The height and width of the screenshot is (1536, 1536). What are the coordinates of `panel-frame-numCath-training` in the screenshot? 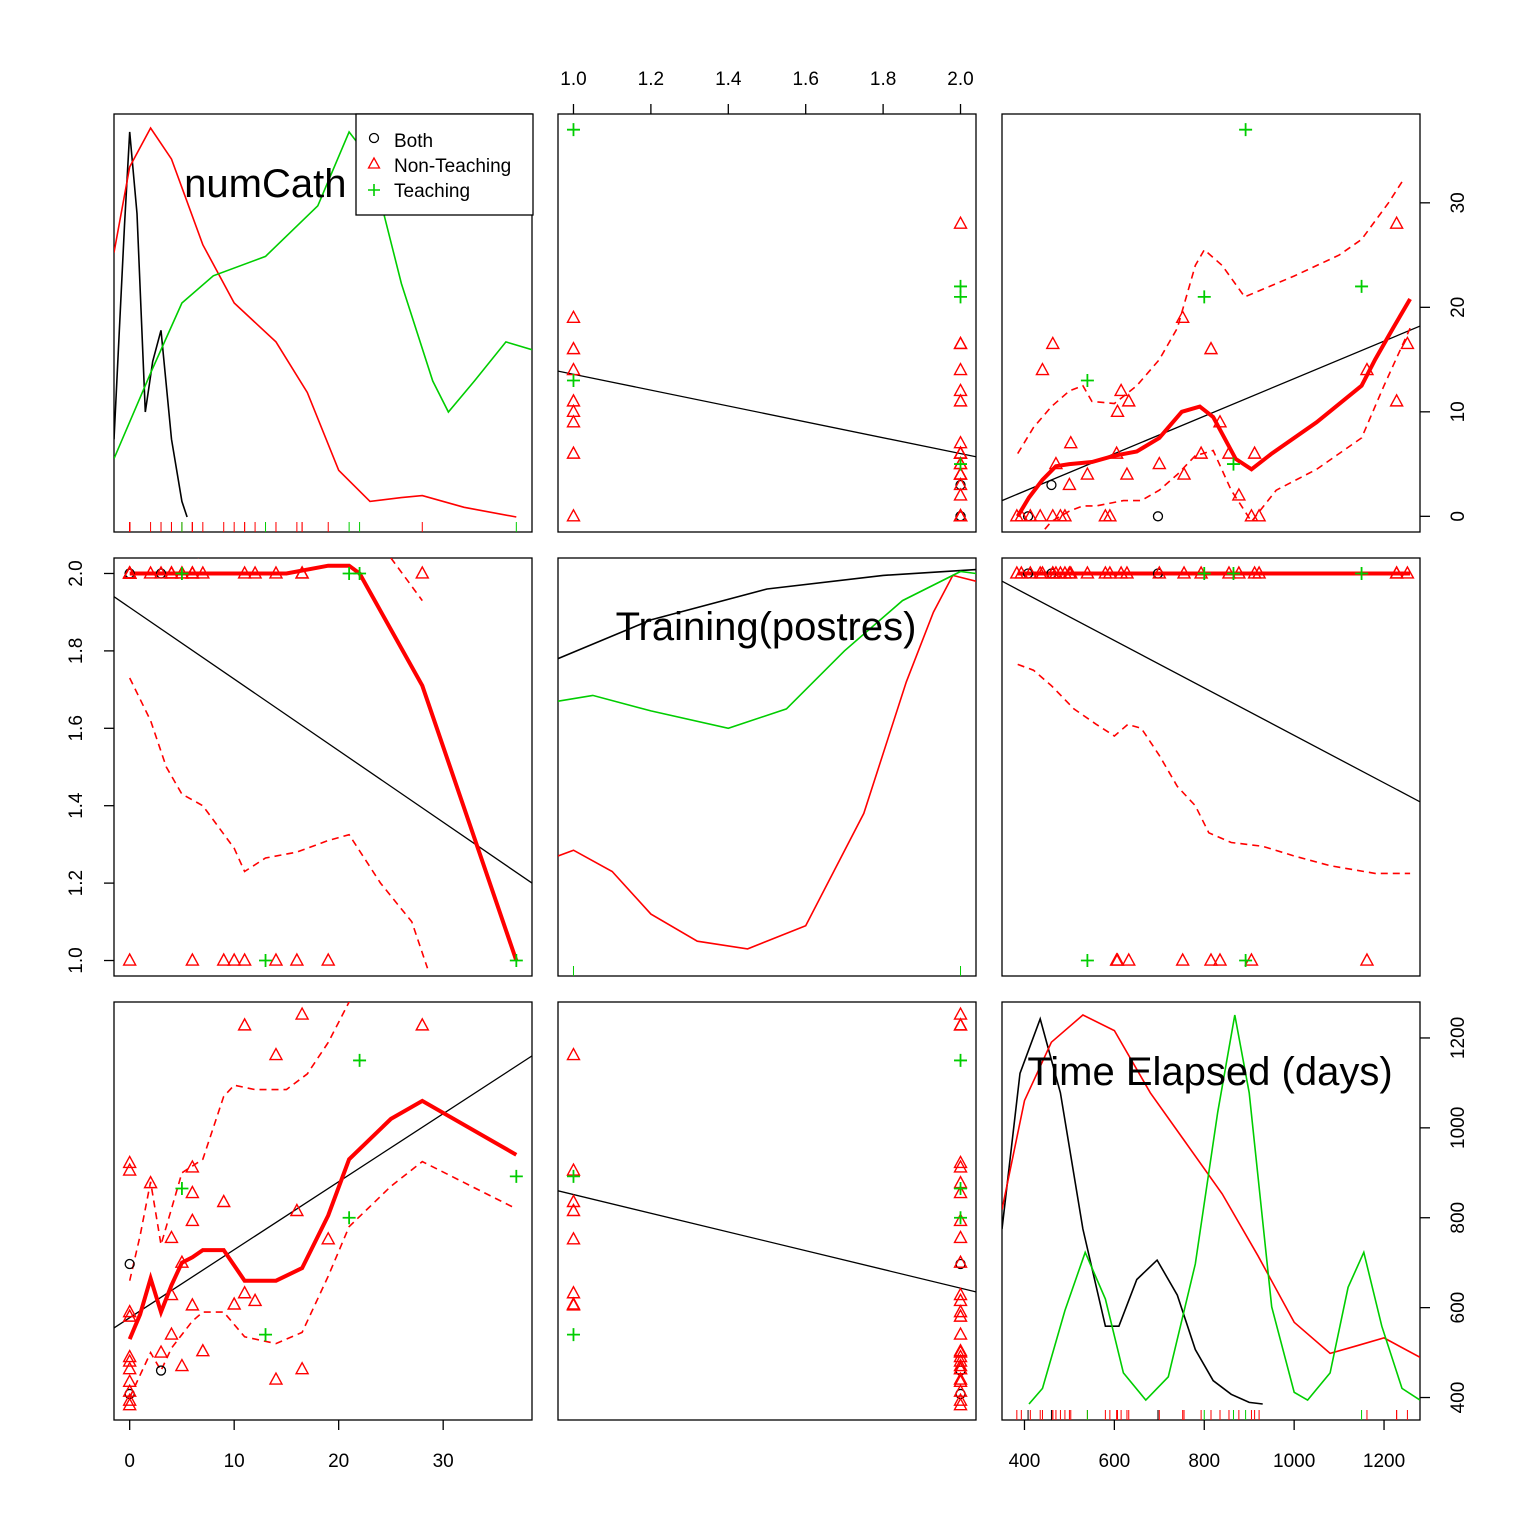 It's located at (767, 323).